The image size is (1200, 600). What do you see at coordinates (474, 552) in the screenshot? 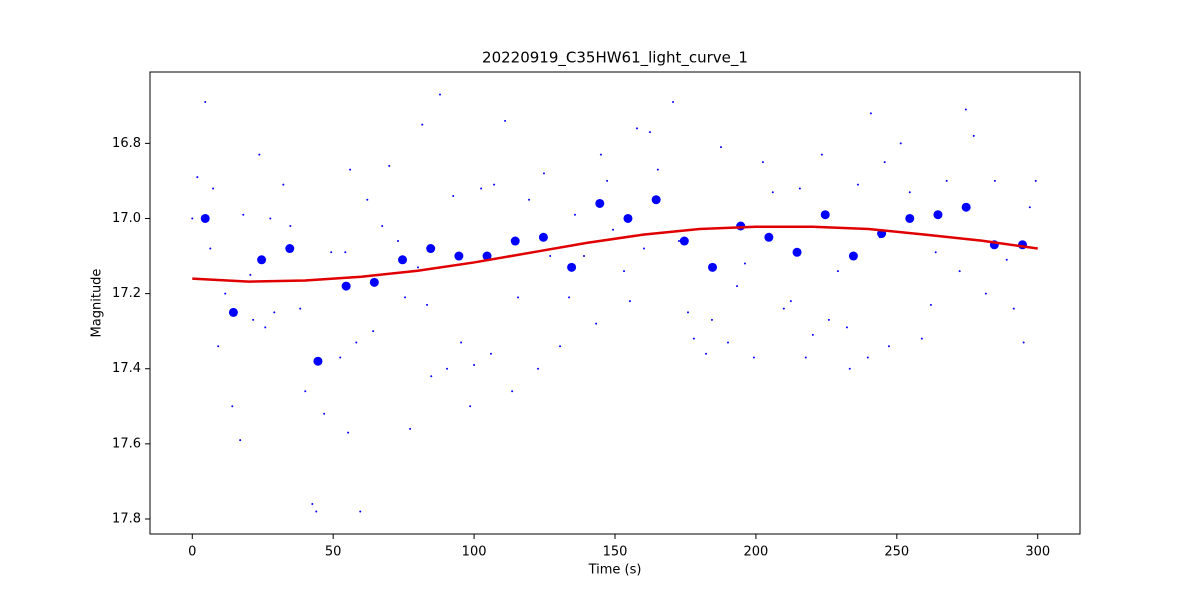
I see `x-tick-label: 100` at bounding box center [474, 552].